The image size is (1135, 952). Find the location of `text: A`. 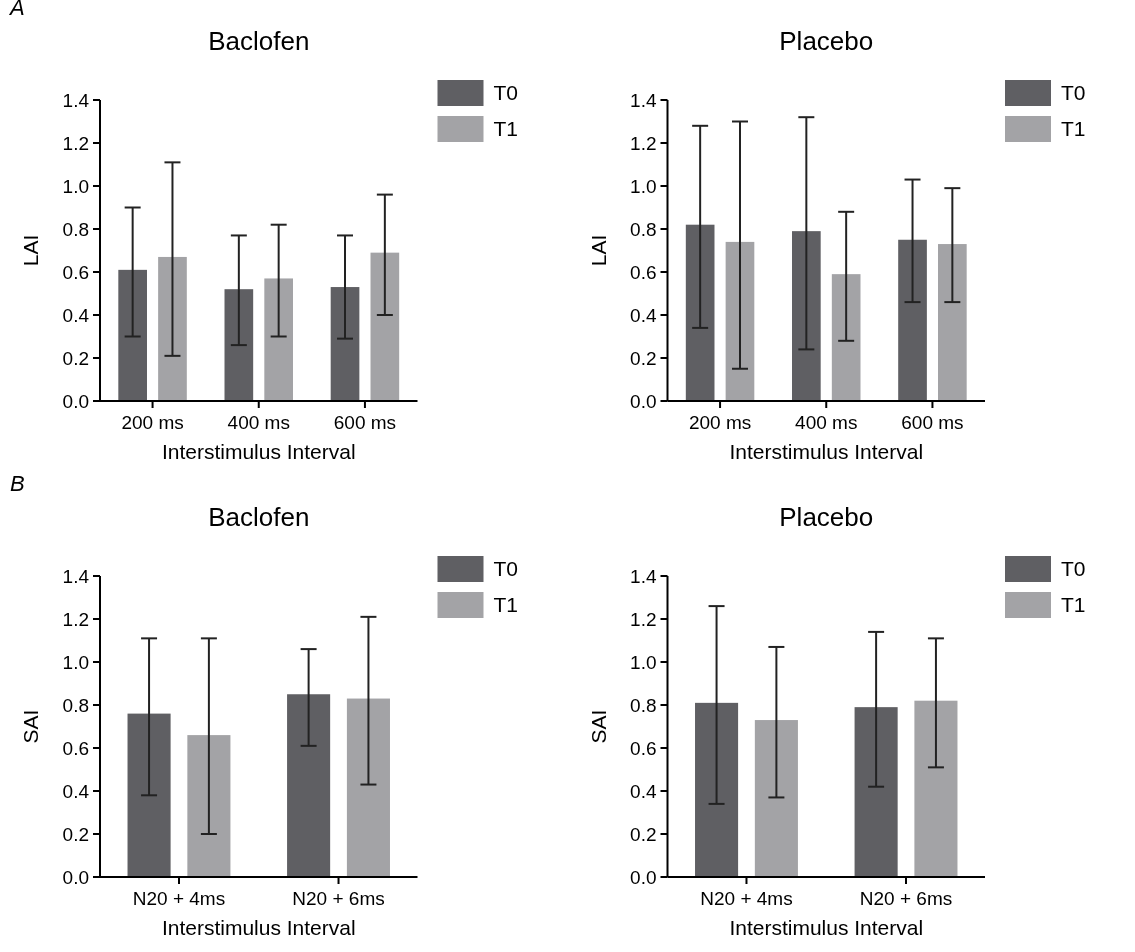

text: A is located at coordinates (16, 10).